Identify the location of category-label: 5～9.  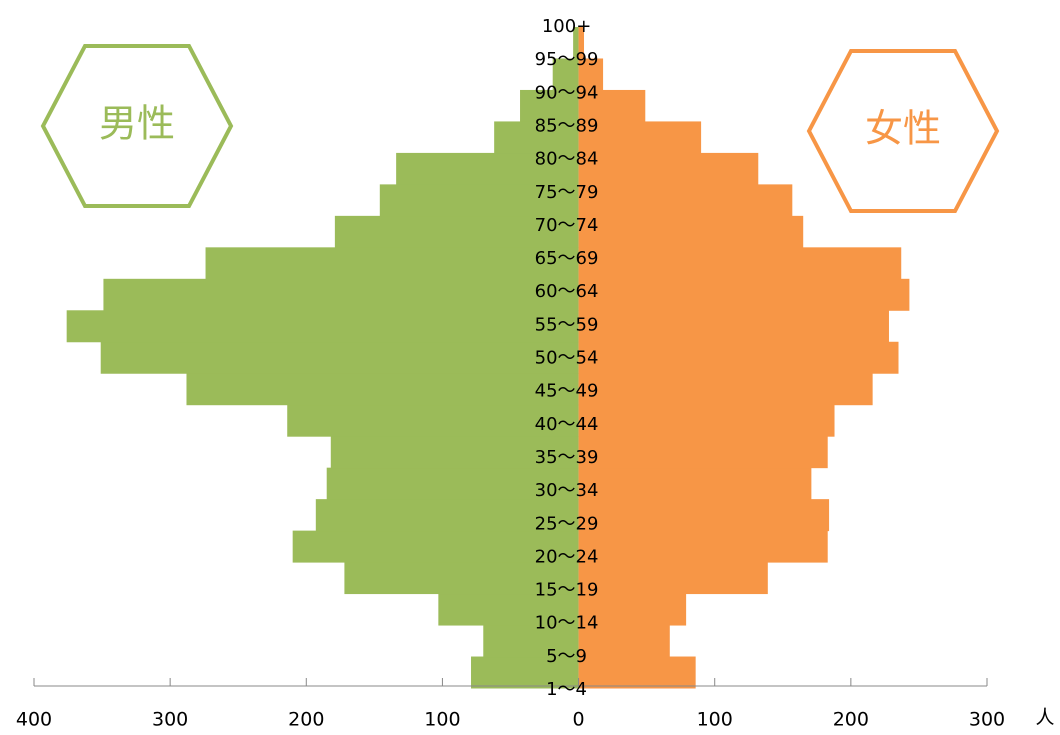
(566, 656).